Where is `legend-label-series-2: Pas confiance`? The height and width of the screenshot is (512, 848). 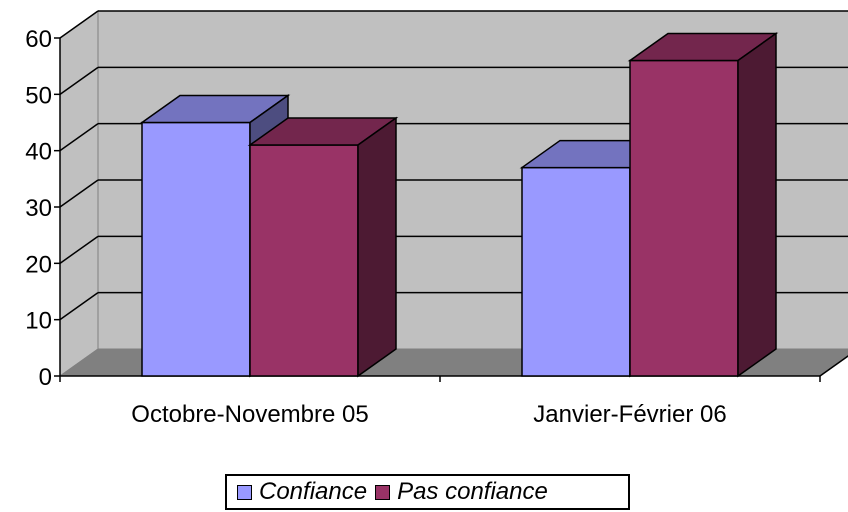 legend-label-series-2: Pas confiance is located at coordinates (472, 491).